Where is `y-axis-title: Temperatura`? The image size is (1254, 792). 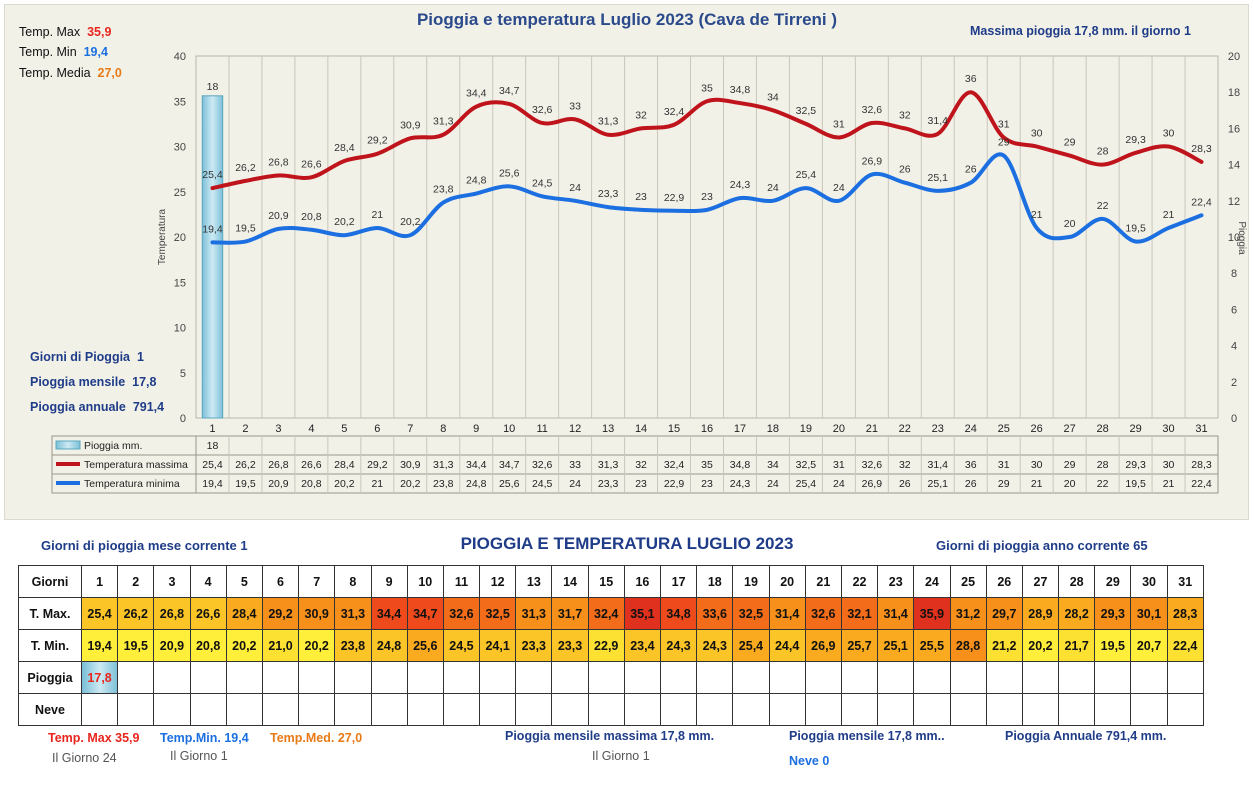
y-axis-title: Temperatura is located at coordinates (162, 236).